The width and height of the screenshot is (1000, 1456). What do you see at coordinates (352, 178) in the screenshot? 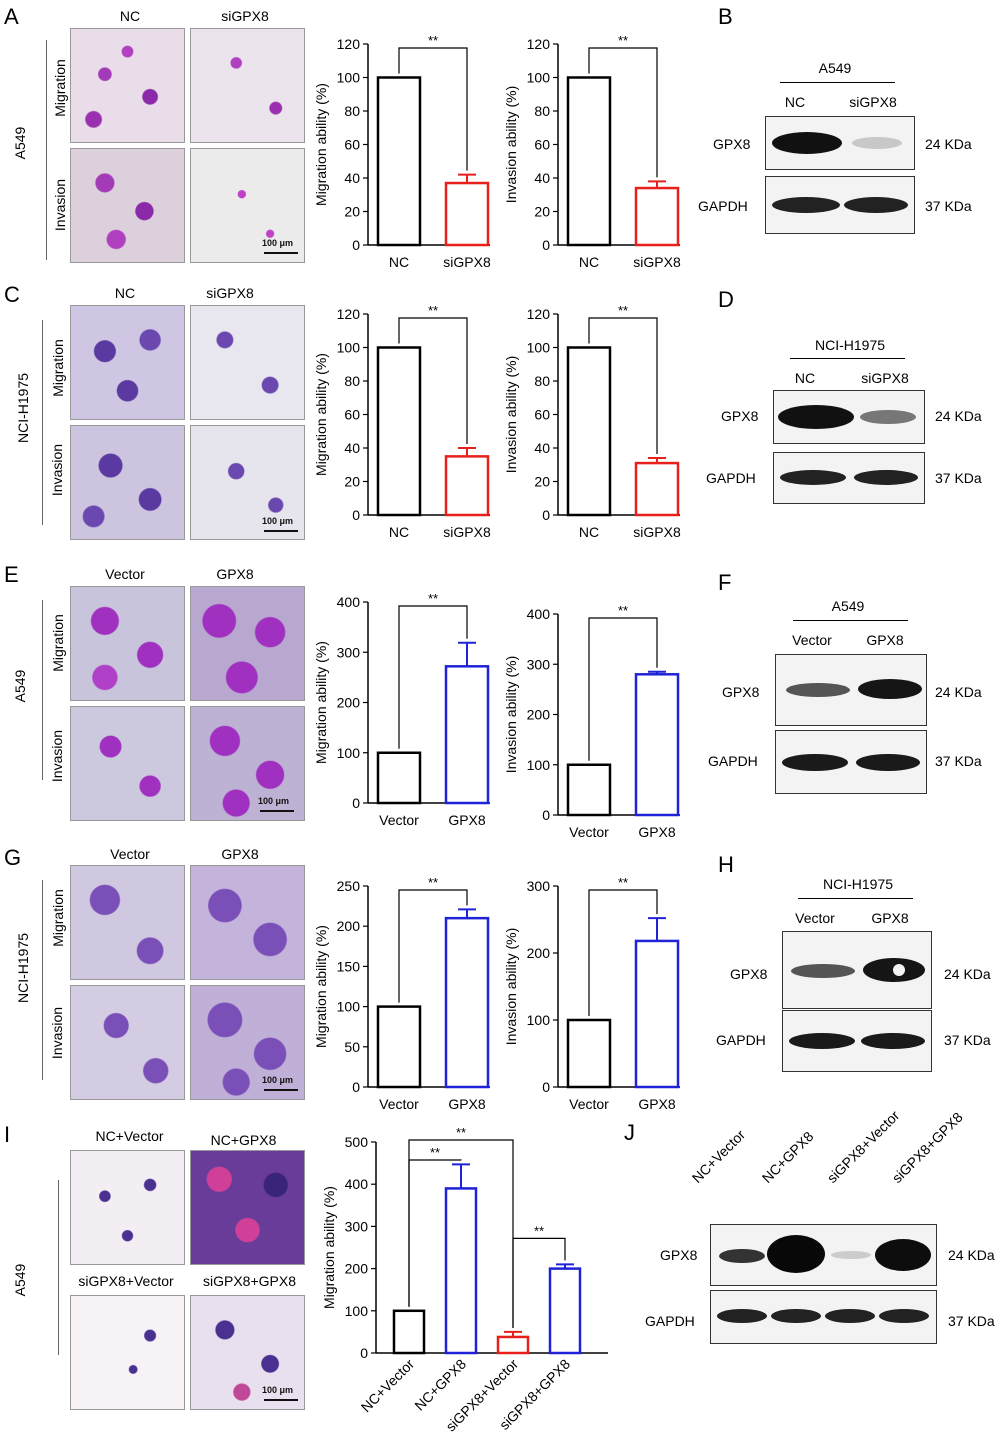
I see `y-tick-label: 40` at bounding box center [352, 178].